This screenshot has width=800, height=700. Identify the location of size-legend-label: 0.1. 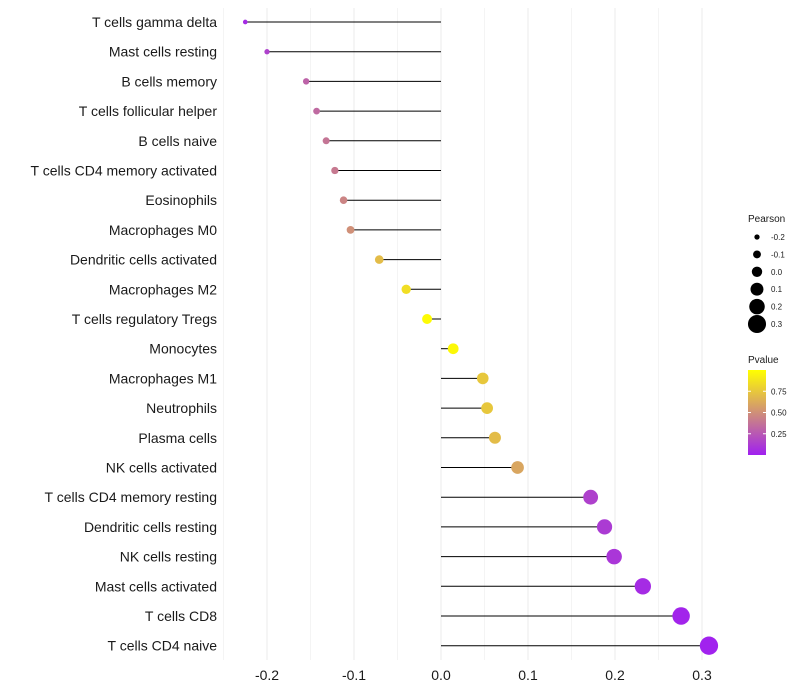
(777, 289).